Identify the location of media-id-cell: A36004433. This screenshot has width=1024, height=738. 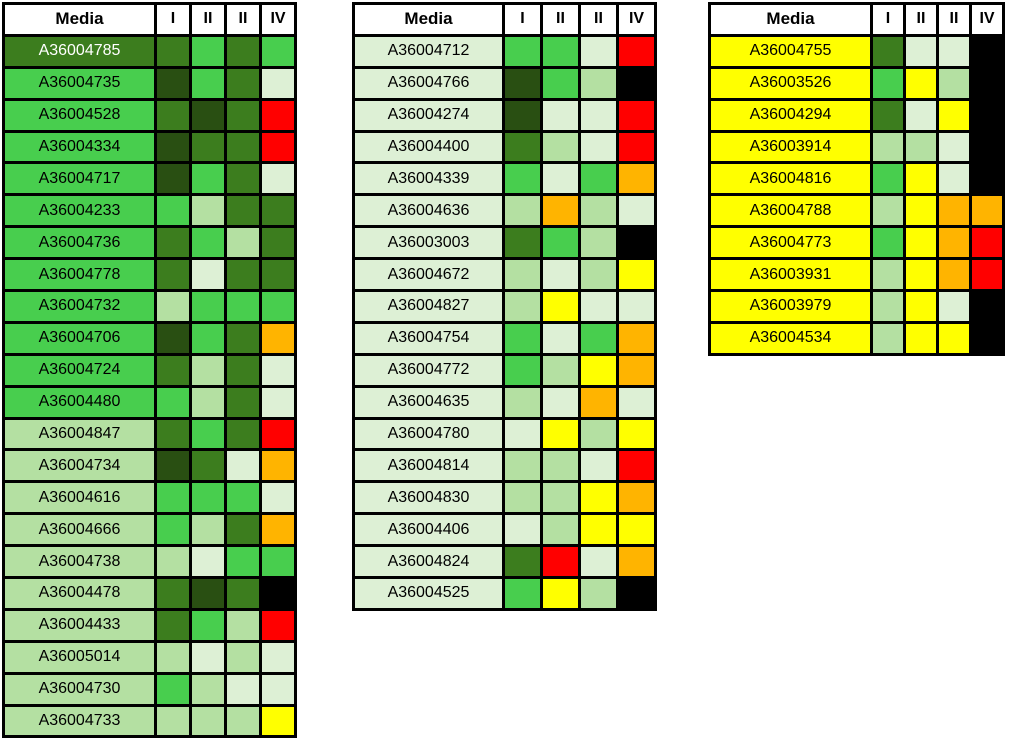
(79, 625).